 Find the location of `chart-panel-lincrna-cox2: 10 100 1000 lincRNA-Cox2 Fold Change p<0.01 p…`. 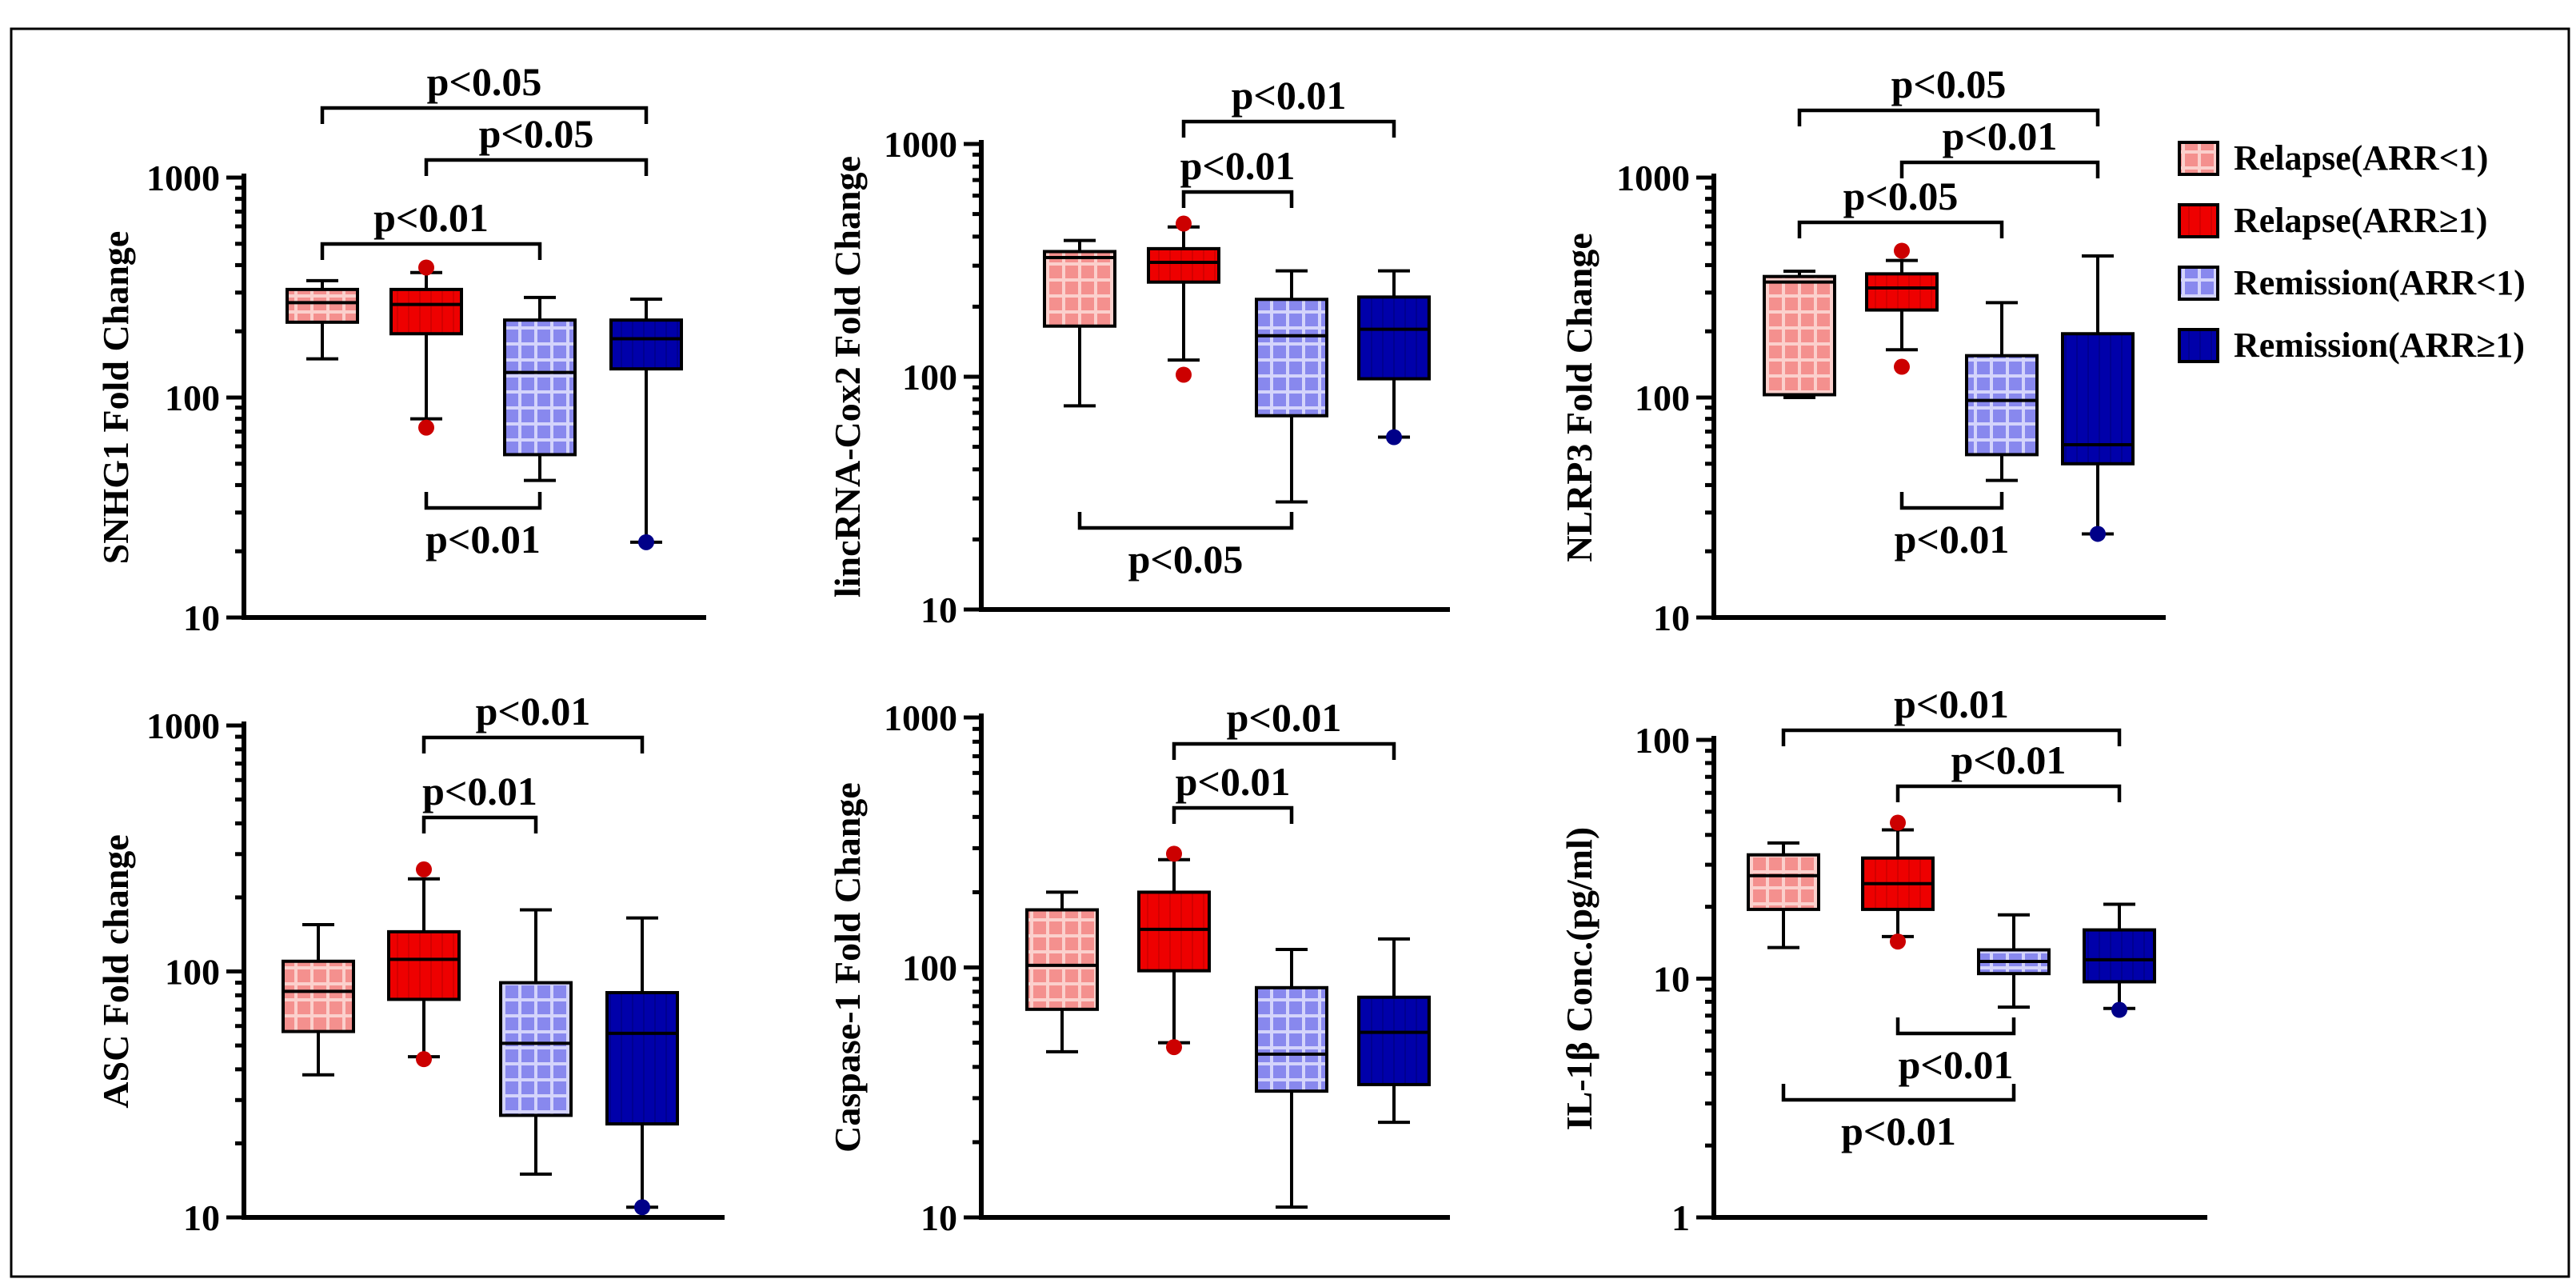

chart-panel-lincrna-cox2: 10 100 1000 lincRNA-Cox2 Fold Change p<0.01 p… is located at coordinates (1139, 351).